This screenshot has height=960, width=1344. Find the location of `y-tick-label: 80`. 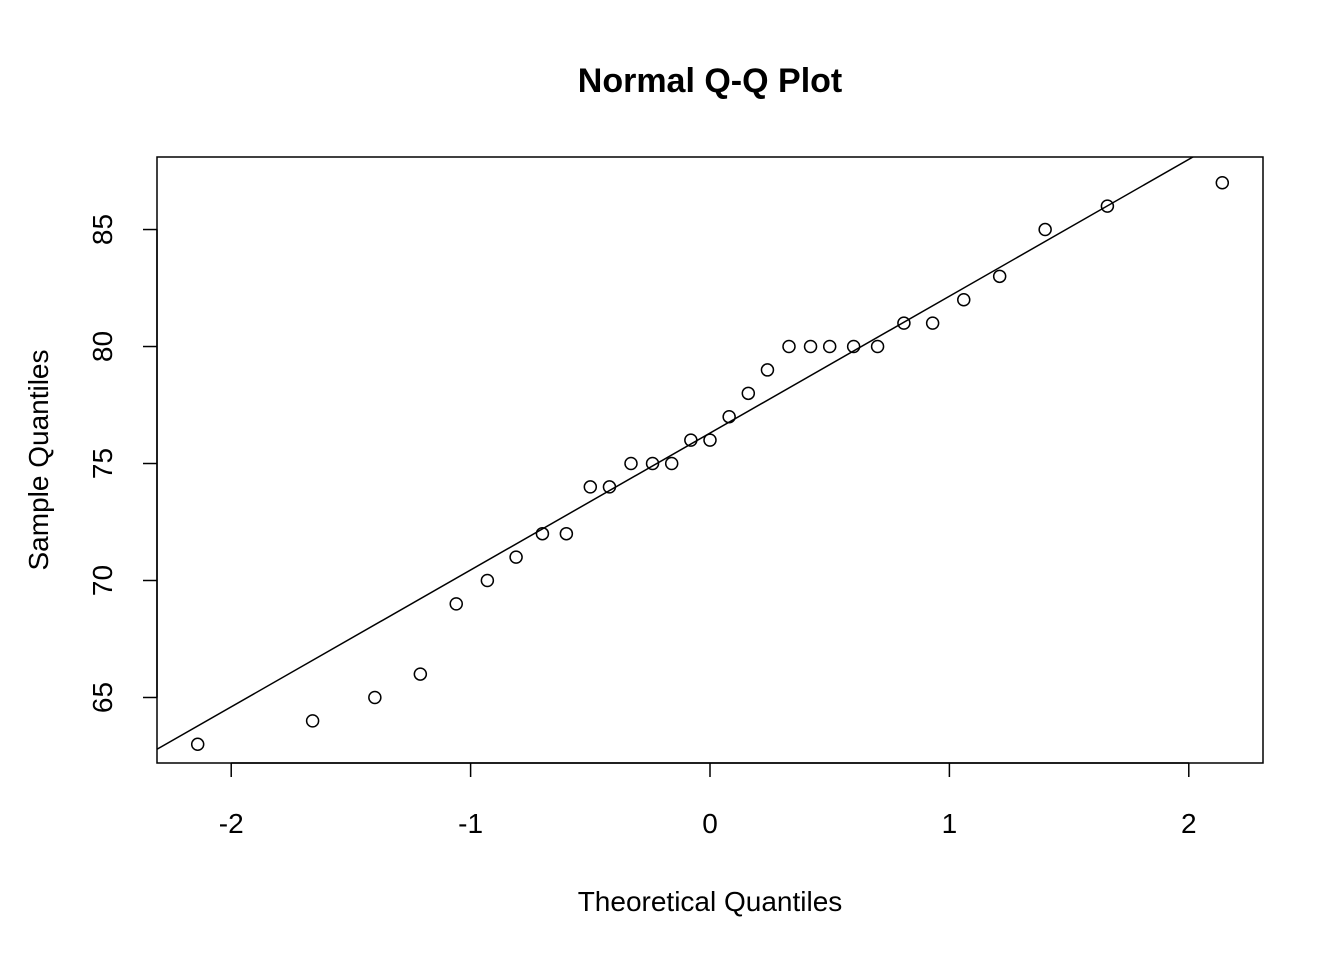

y-tick-label: 80 is located at coordinates (102, 346).